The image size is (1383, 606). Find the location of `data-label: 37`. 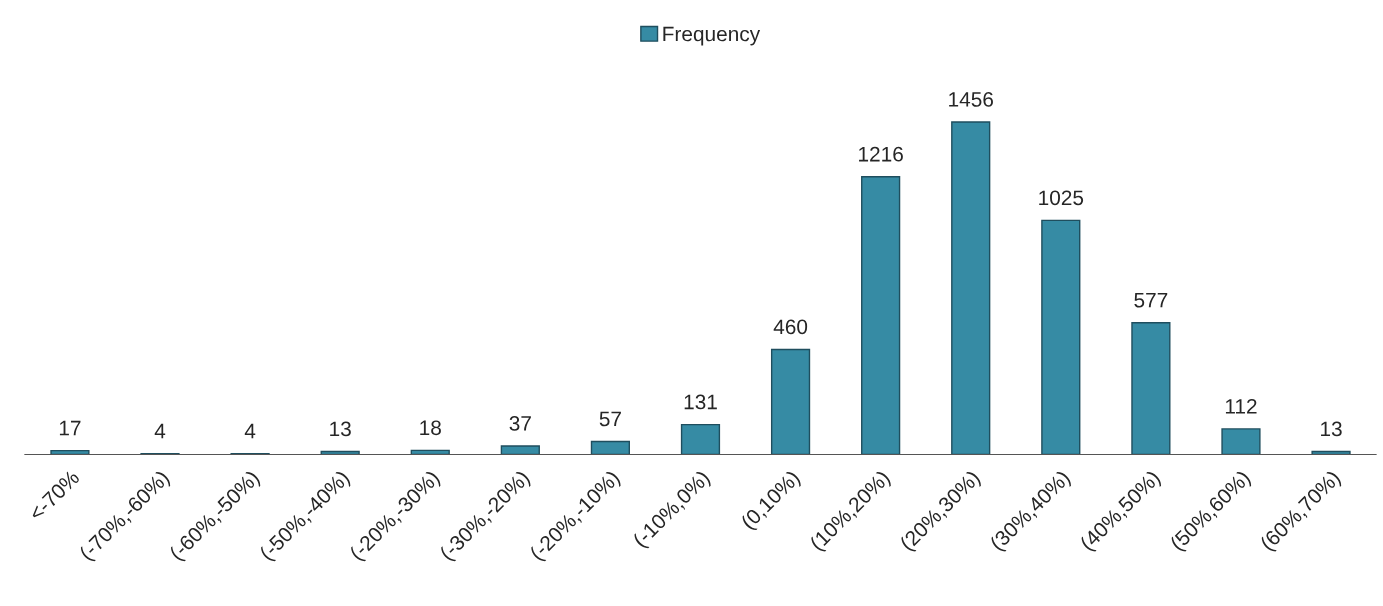

data-label: 37 is located at coordinates (520, 423).